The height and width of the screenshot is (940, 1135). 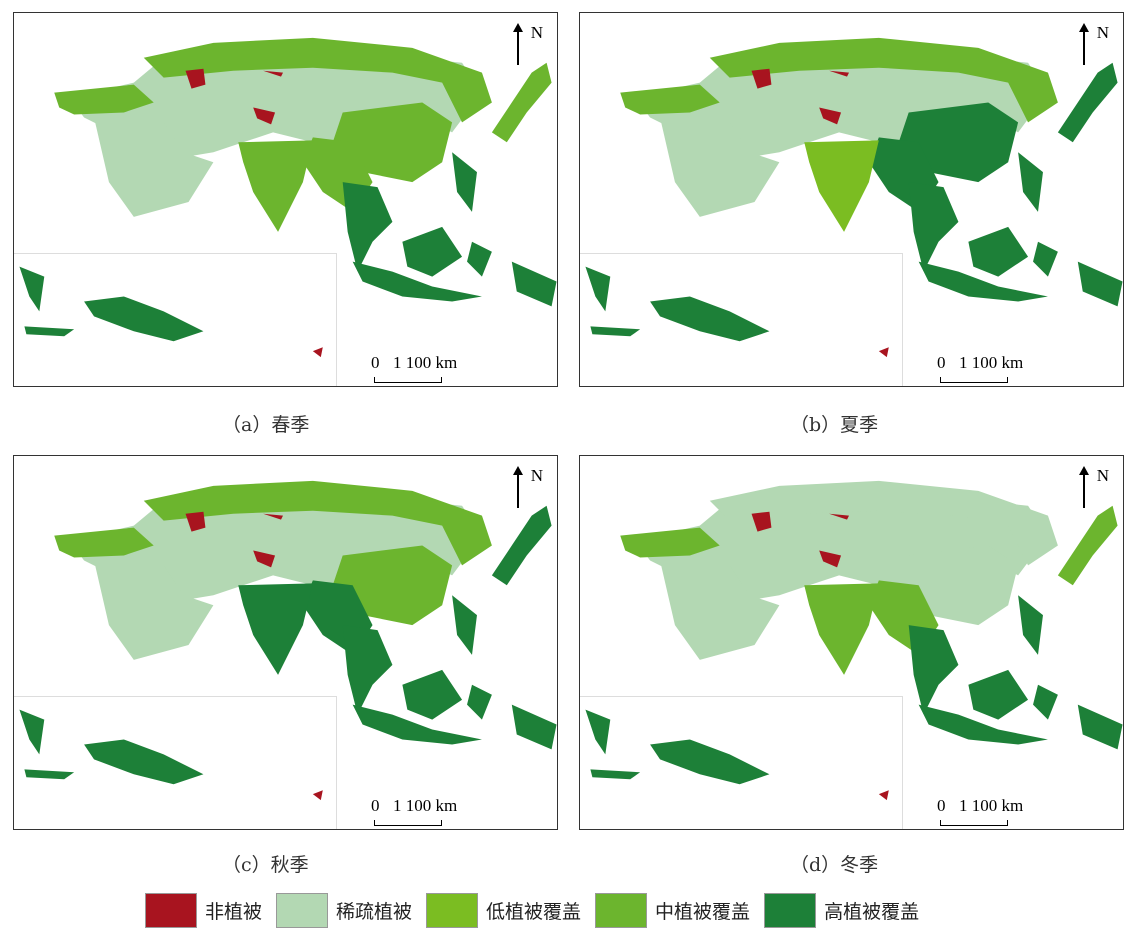 What do you see at coordinates (265, 865) in the screenshot?
I see `panel-caption: （c）秋季` at bounding box center [265, 865].